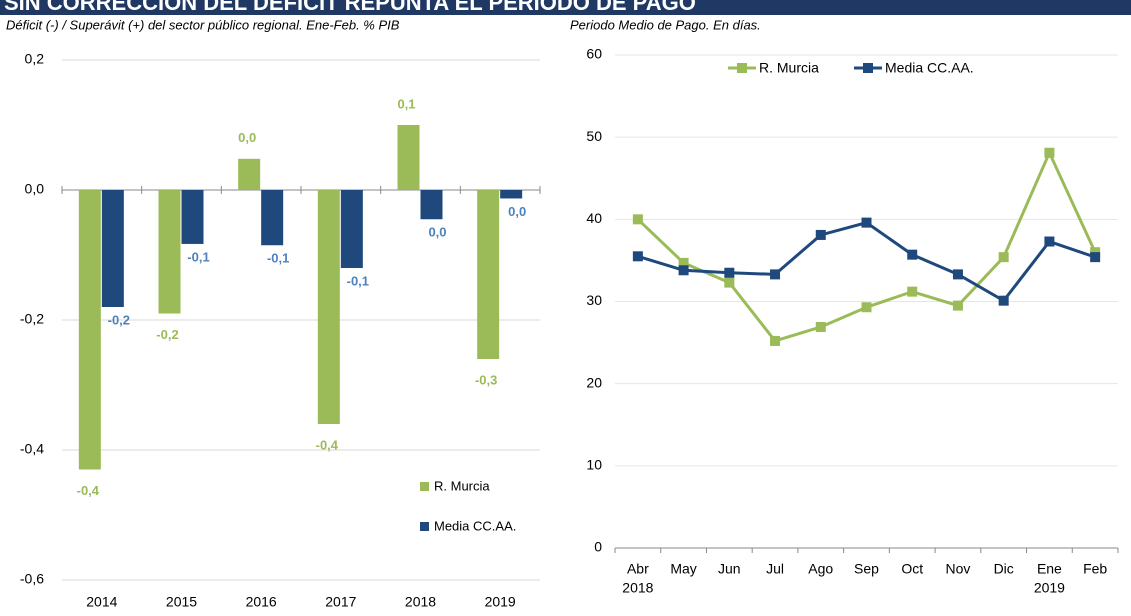 The width and height of the screenshot is (1131, 616). I want to click on value-label: -0,3, so click(486, 379).